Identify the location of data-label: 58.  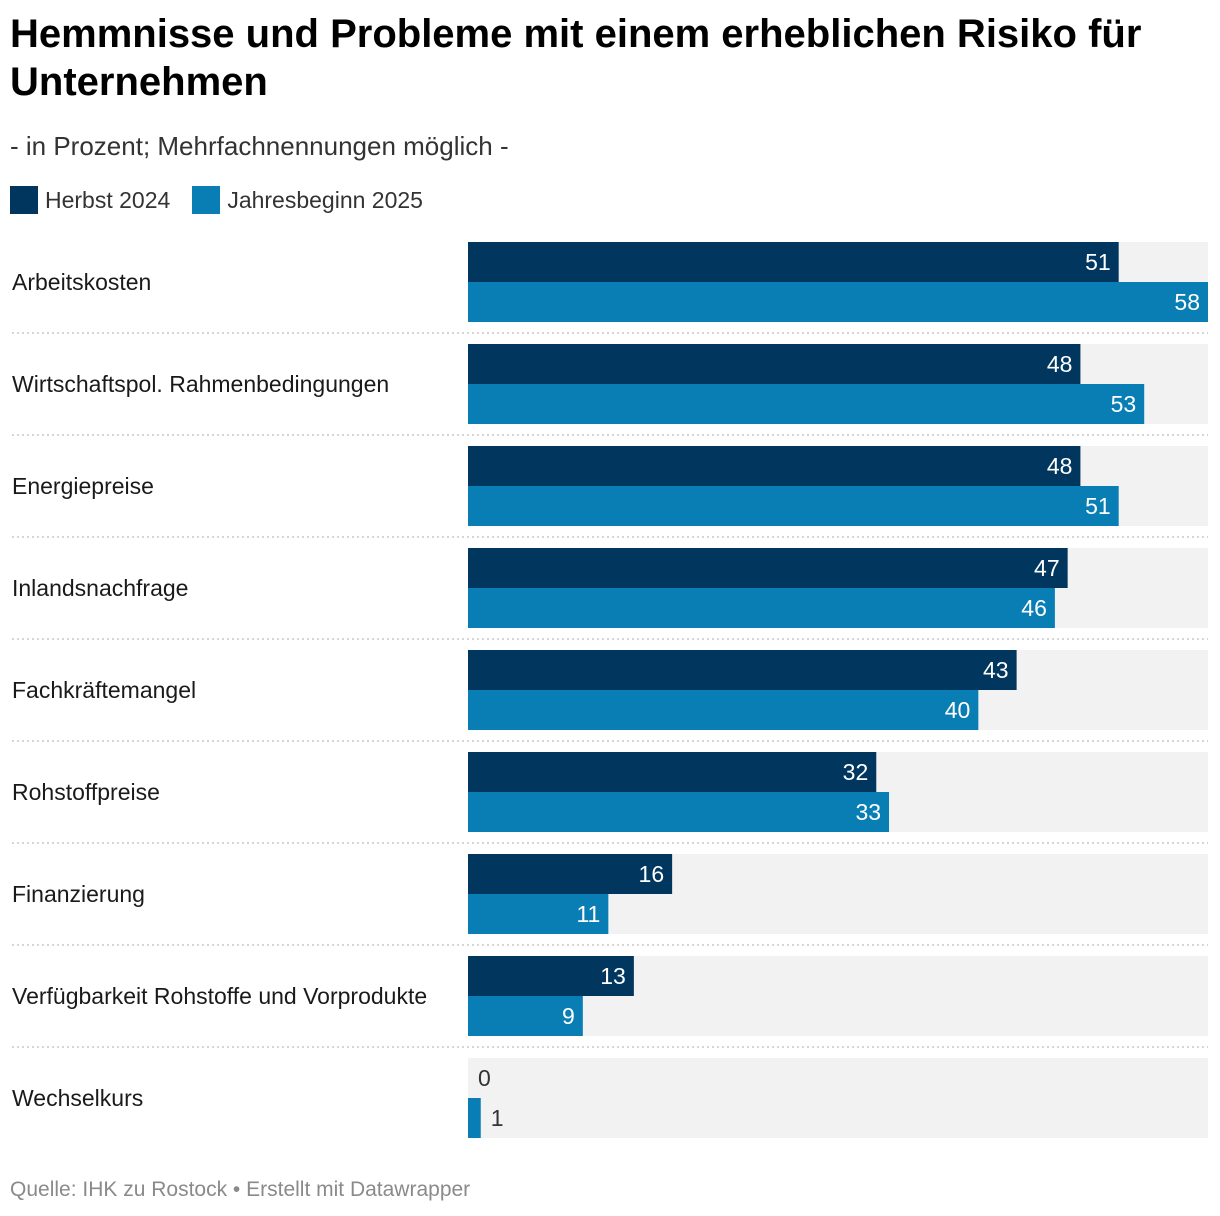
(1187, 302).